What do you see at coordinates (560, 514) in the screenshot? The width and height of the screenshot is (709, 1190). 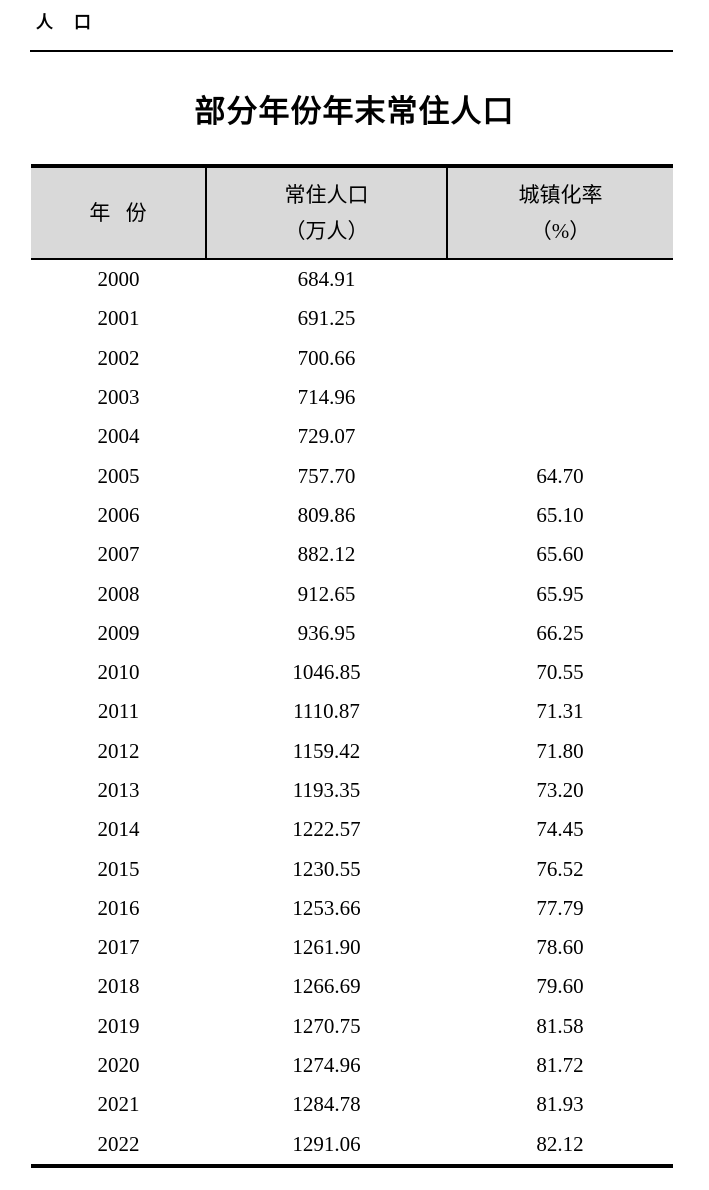 I see `urbanization-cell: 65.10` at bounding box center [560, 514].